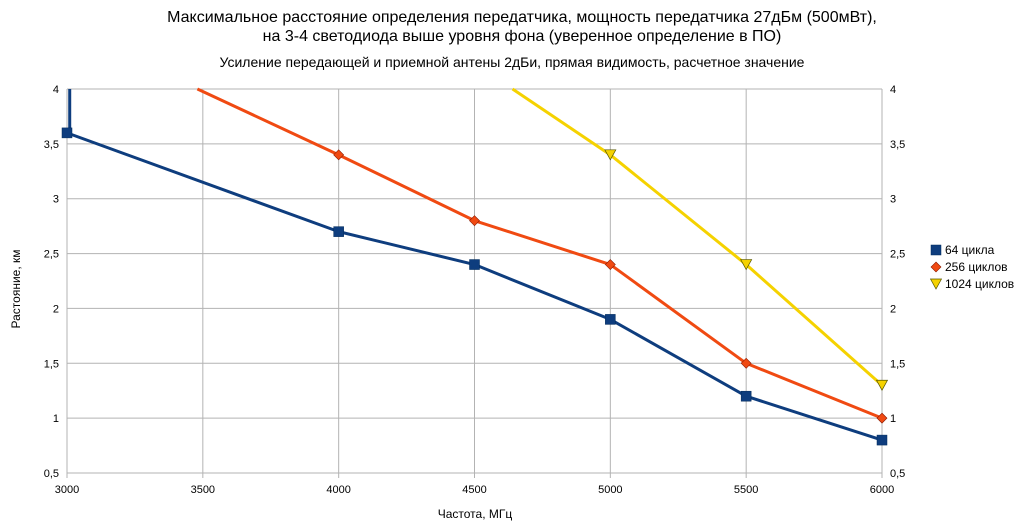 The width and height of the screenshot is (1024, 531). Describe the element at coordinates (979, 284) in the screenshot. I see `legend-label-3: 1024 циклов` at that location.